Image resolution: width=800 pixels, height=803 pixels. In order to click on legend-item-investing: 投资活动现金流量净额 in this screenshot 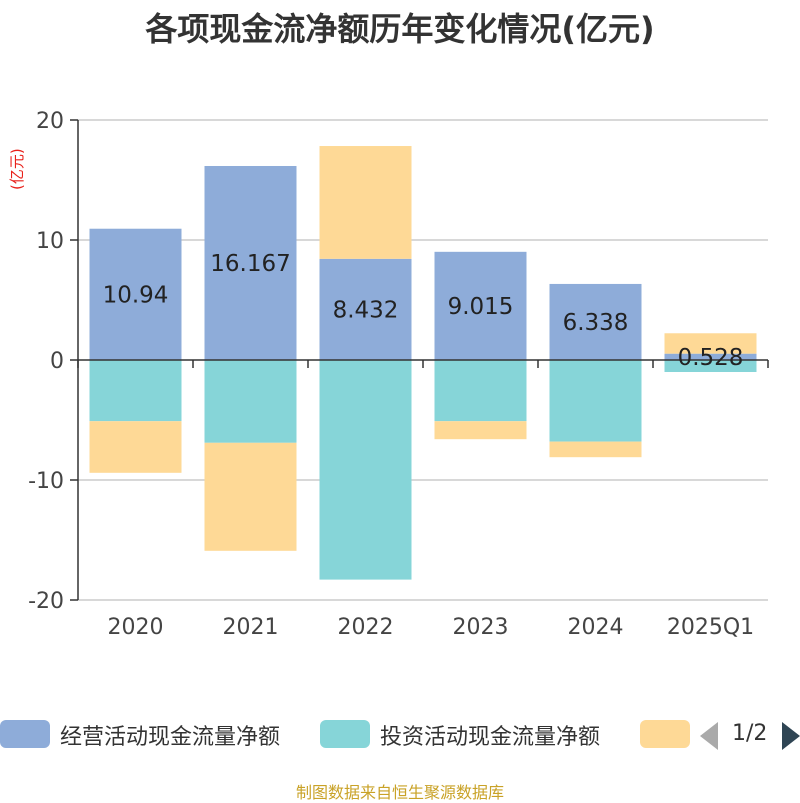, I will do `click(475, 734)`.